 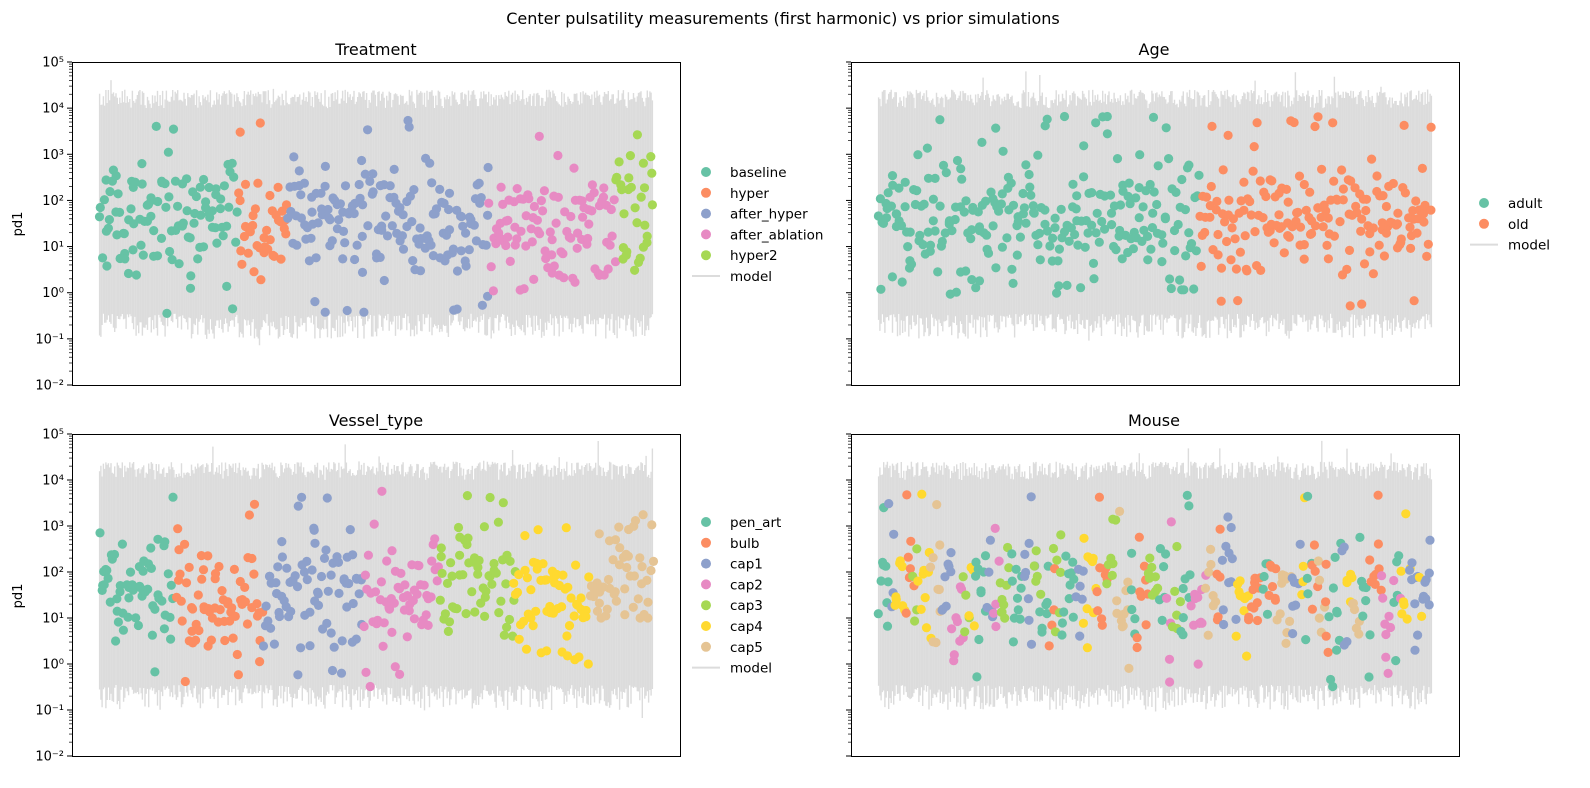 I want to click on legend-marker, so click(x=706, y=605).